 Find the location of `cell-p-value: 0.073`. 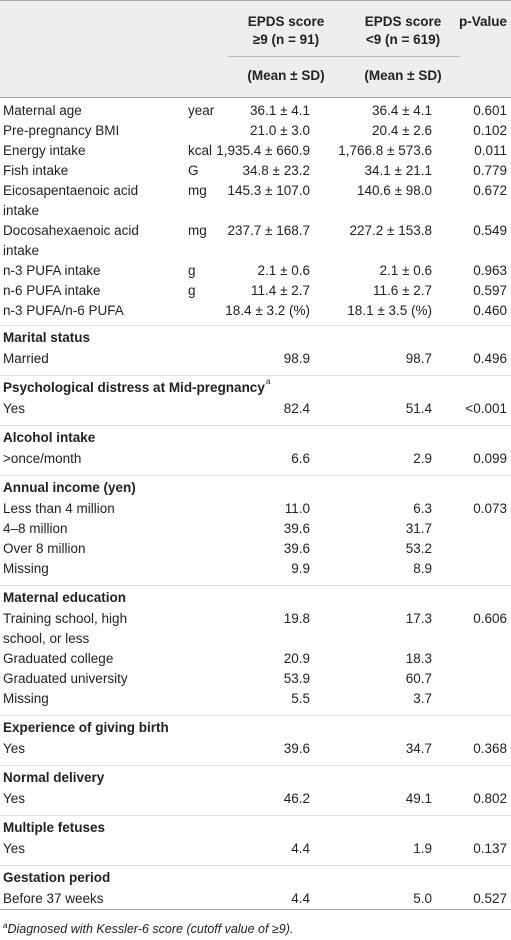

cell-p-value: 0.073 is located at coordinates (490, 508).